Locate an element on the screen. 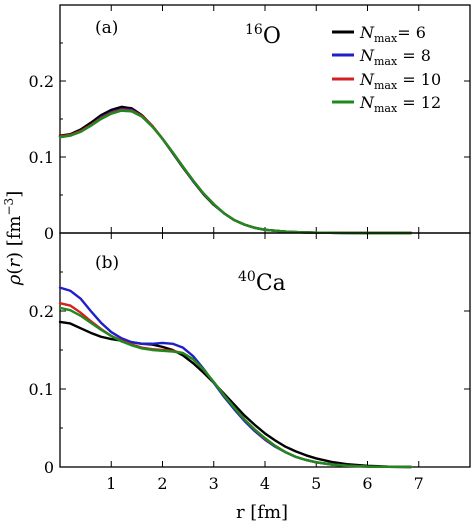 The width and height of the screenshot is (474, 526). panel-a-nucleus-mass: 16 is located at coordinates (254, 30).